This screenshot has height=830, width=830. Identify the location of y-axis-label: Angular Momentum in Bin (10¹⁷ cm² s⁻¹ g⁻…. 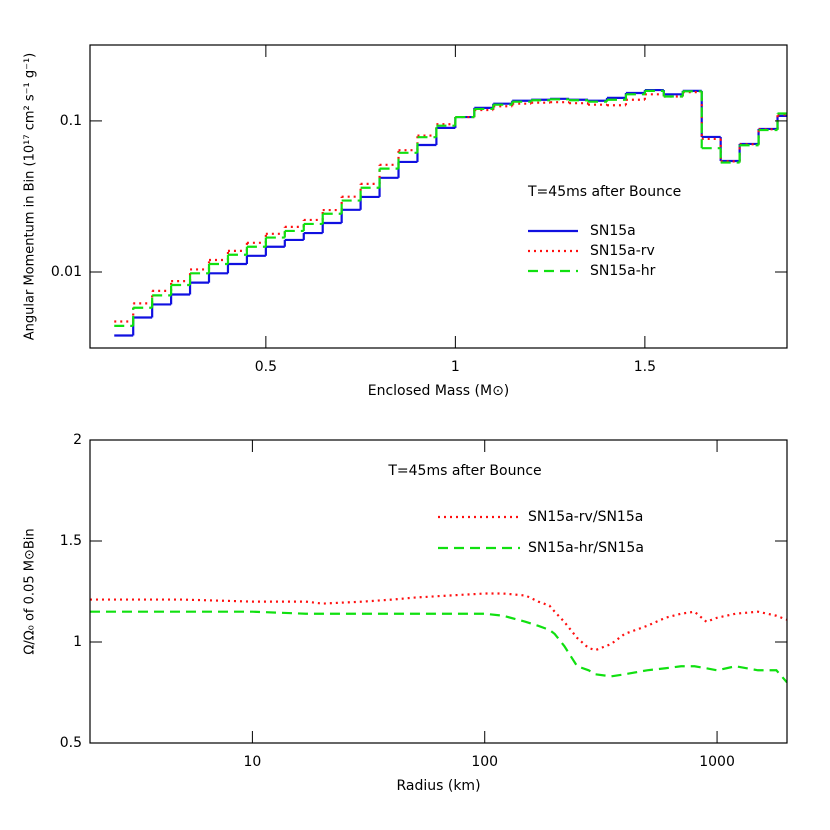
(30, 196).